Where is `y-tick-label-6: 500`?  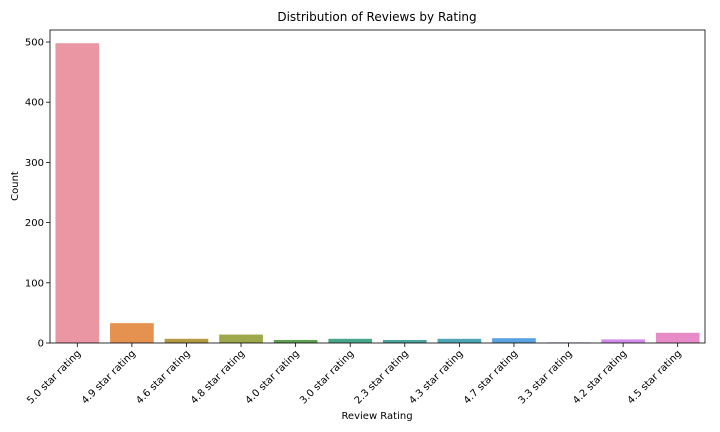
y-tick-label-6: 500 is located at coordinates (34, 43).